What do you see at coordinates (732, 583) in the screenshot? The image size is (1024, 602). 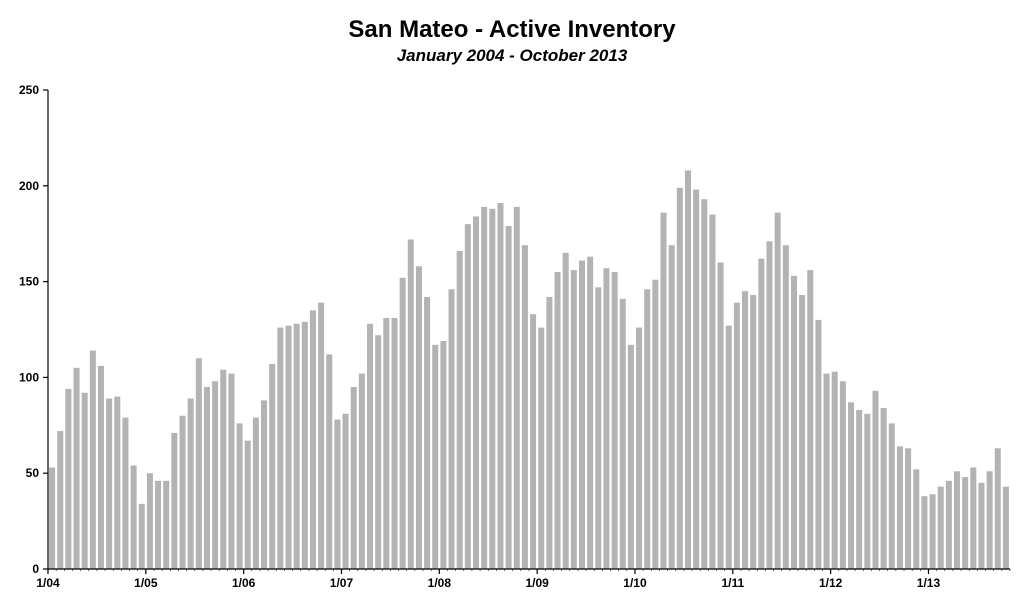 I see `x-tick-label-1/11: 1/11` at bounding box center [732, 583].